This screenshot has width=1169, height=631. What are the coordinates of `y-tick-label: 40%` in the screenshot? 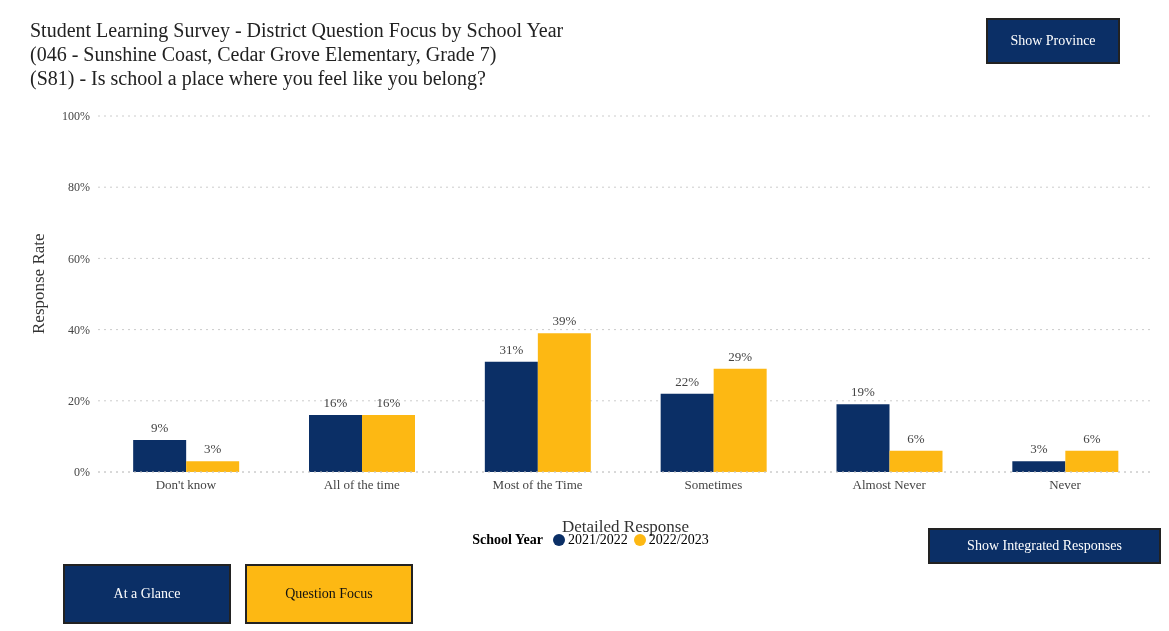 It's located at (79, 329).